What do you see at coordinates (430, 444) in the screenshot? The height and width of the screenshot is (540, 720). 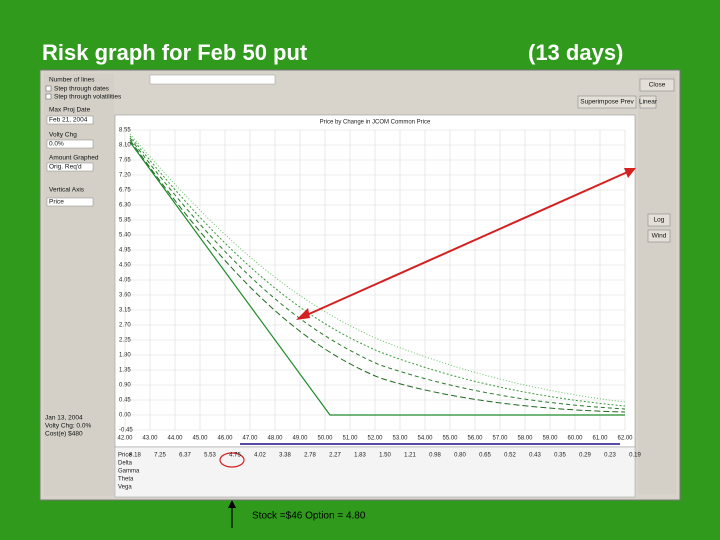 I see `price-range-bar` at bounding box center [430, 444].